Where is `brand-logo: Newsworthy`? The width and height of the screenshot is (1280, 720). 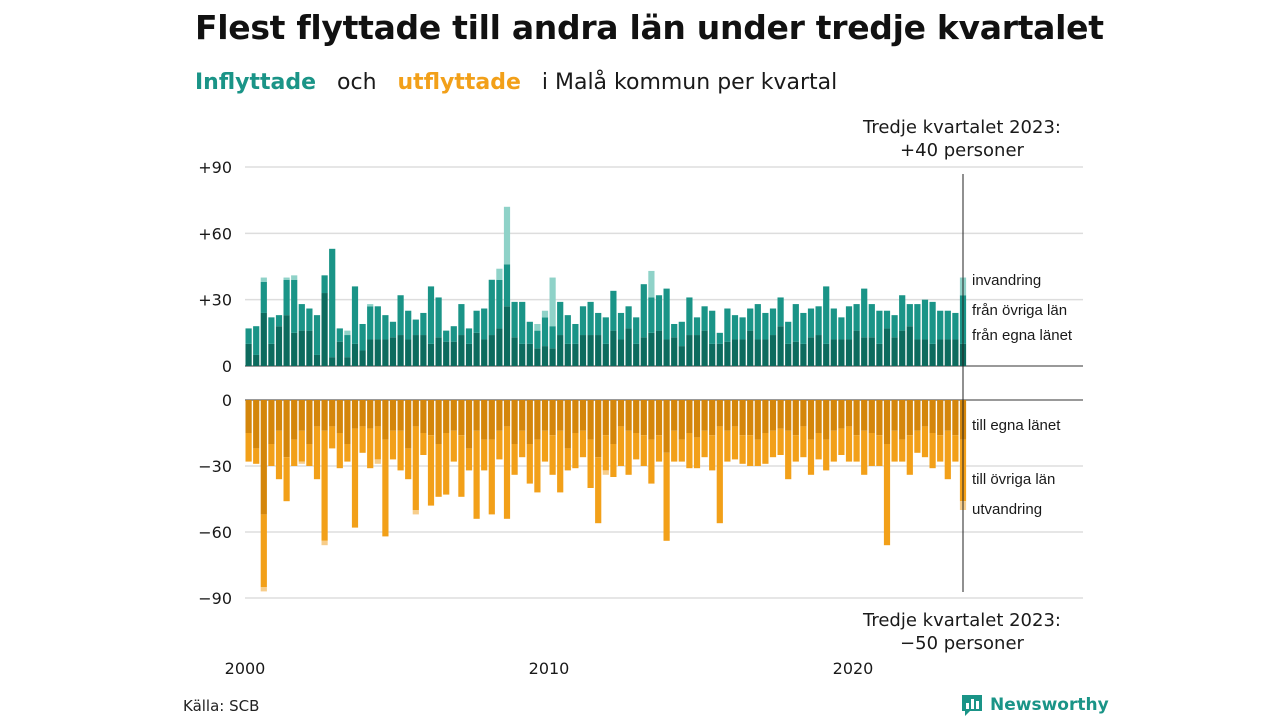 brand-logo: Newsworthy is located at coordinates (1034, 705).